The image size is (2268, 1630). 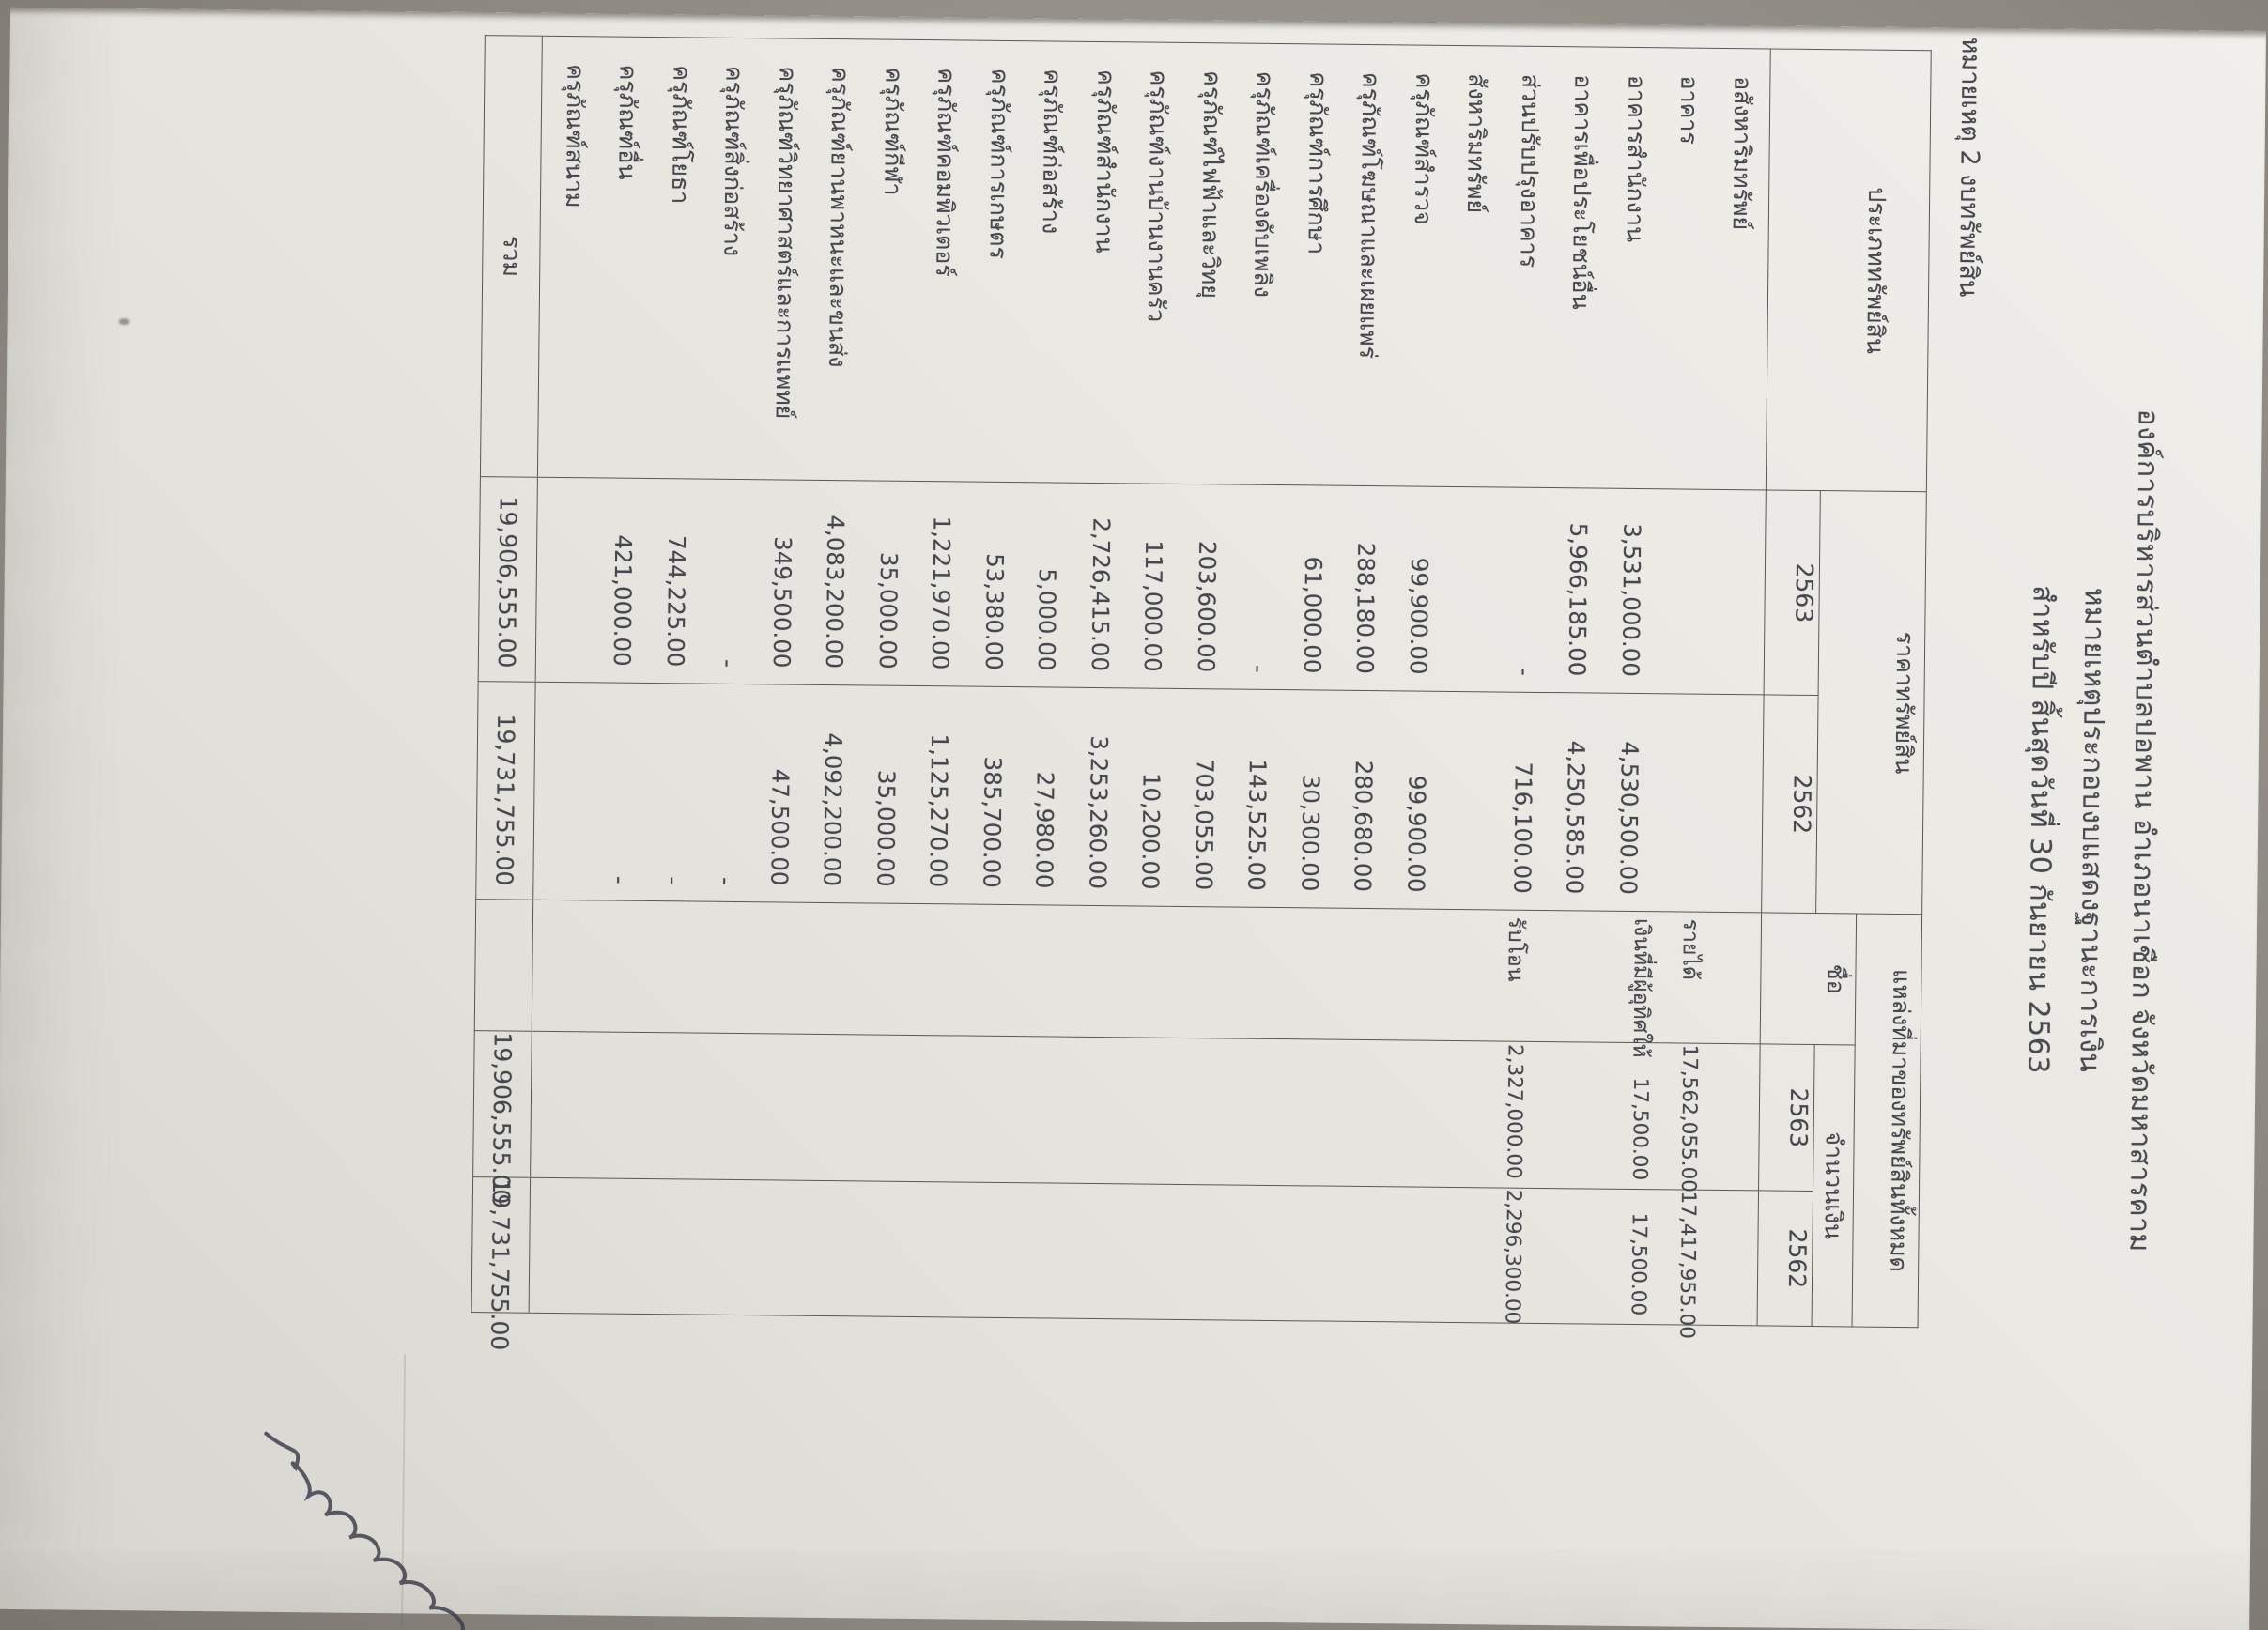 What do you see at coordinates (1424, 148) in the screenshot?
I see `asset-row-label: ครุภัณฑ์สำรวจ` at bounding box center [1424, 148].